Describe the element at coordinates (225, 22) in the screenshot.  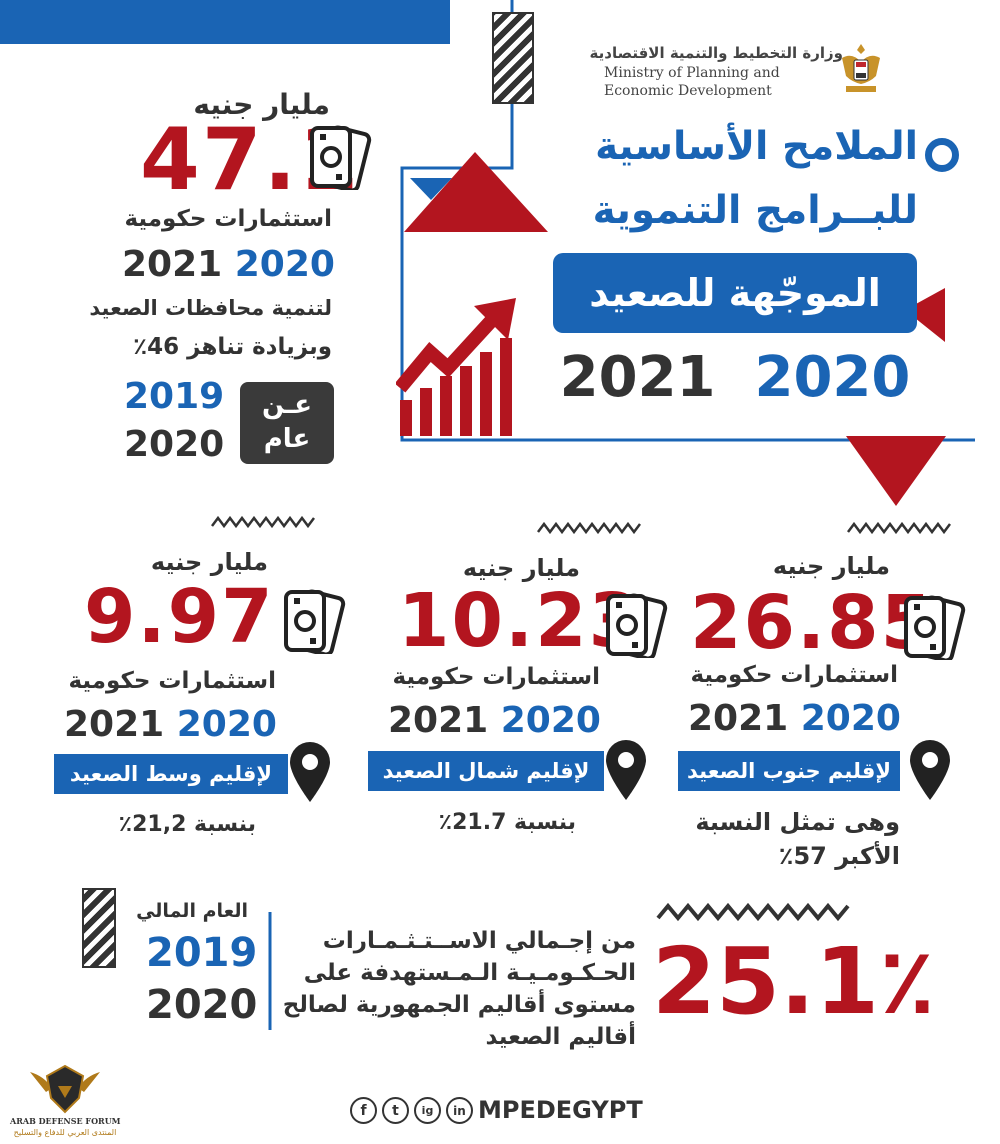
I see `top-bar` at that location.